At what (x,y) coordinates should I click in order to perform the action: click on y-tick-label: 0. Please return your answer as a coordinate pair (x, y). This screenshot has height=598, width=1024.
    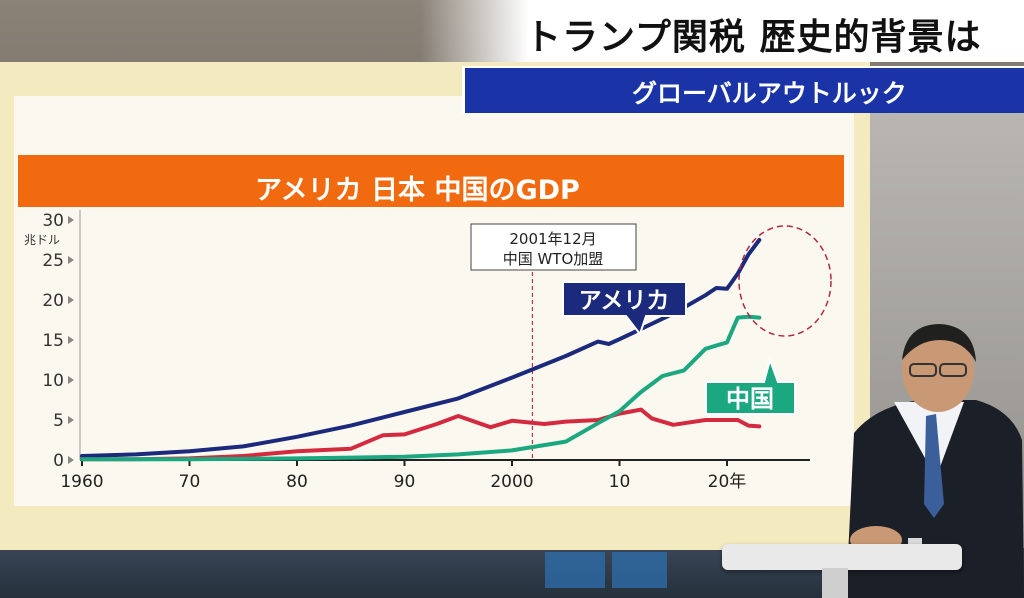
    Looking at the image, I should click on (58, 461).